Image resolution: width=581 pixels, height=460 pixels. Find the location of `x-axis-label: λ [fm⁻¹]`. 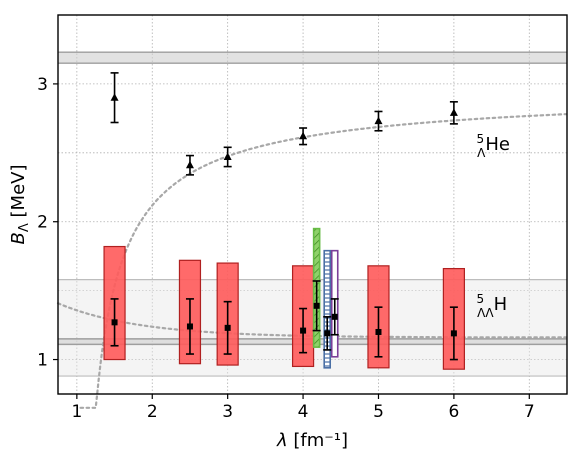

x-axis-label: λ [fm⁻¹] is located at coordinates (312, 440).